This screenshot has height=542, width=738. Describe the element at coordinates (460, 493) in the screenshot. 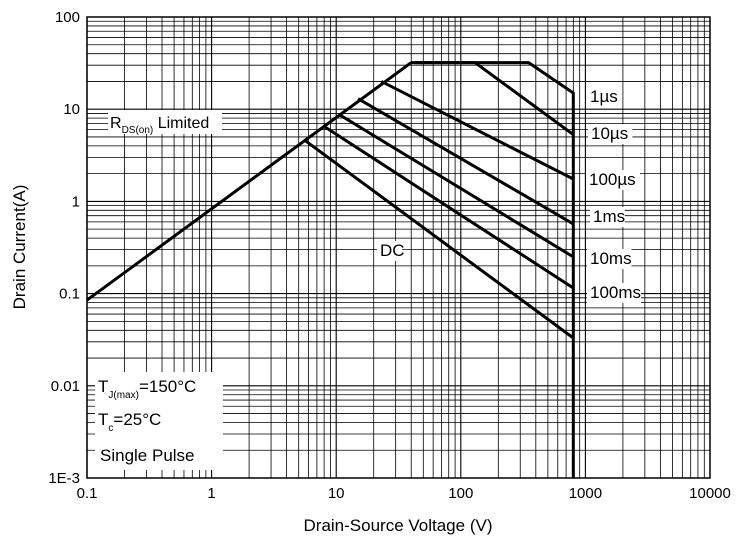

I see `x-tick-label: 100` at that location.